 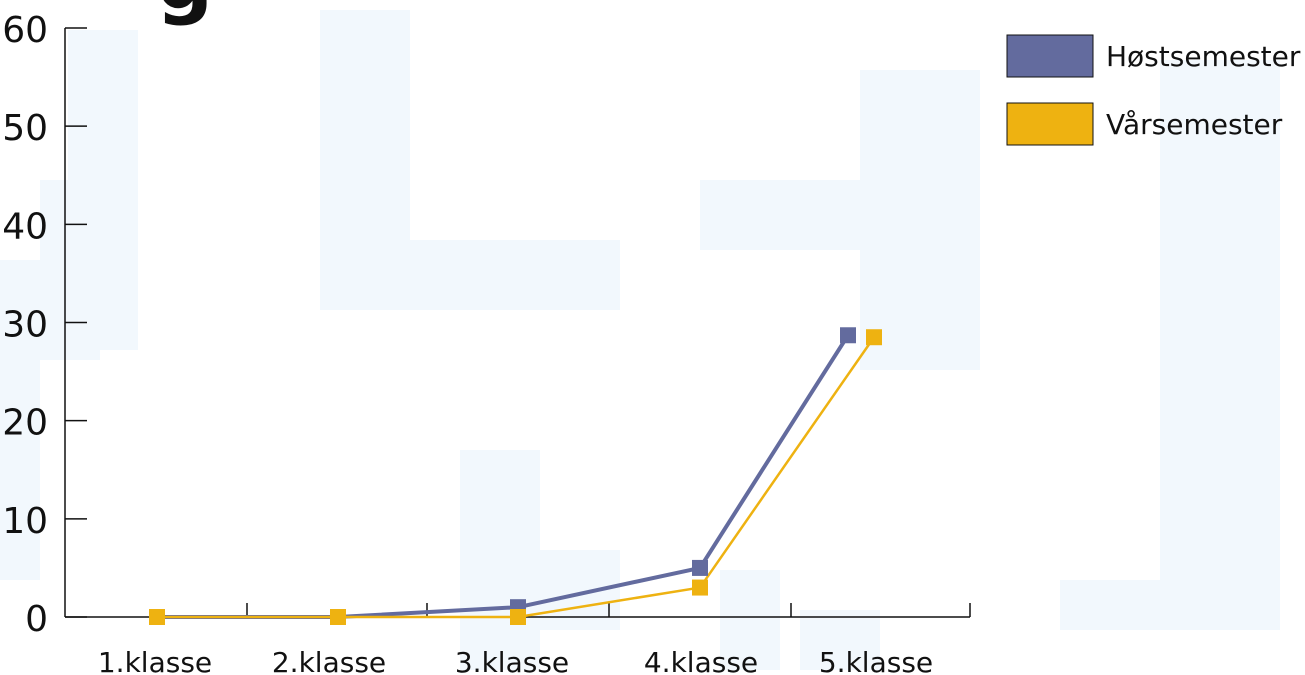 I want to click on legend: Høstsemester Vårsemester, so click(x=1153, y=90).